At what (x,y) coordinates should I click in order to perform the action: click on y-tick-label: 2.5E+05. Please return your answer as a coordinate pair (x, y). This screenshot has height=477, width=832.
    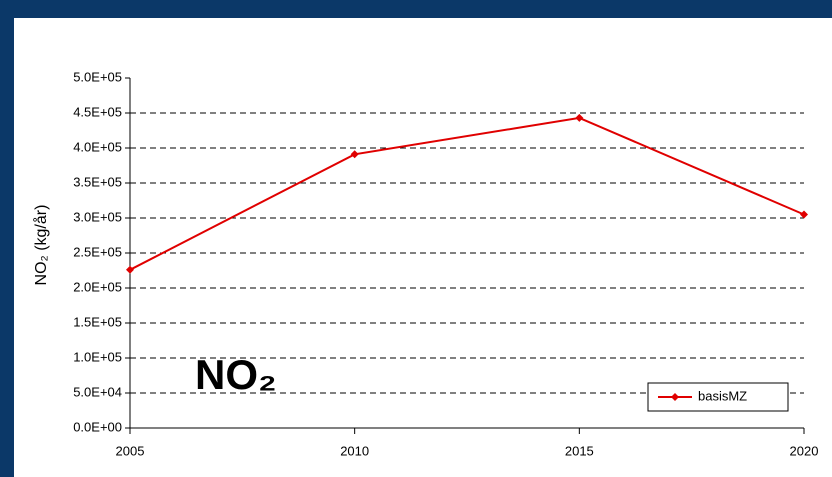
    Looking at the image, I should click on (97, 251).